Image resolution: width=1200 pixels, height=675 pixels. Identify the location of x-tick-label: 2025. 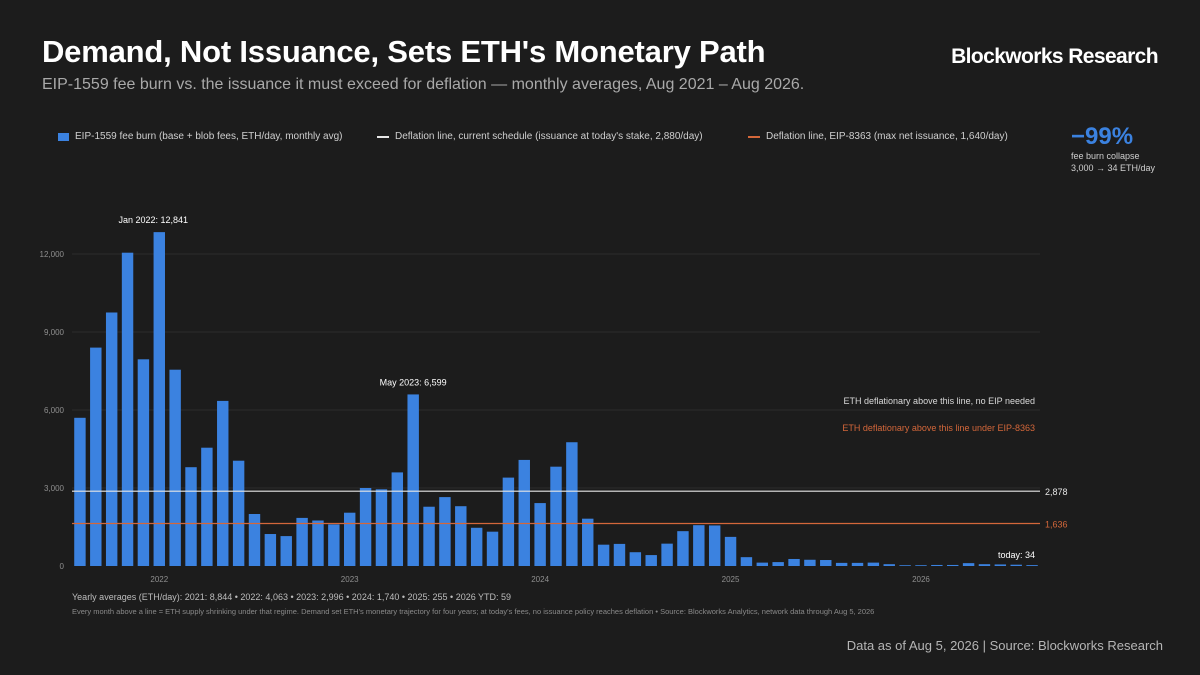
(731, 579).